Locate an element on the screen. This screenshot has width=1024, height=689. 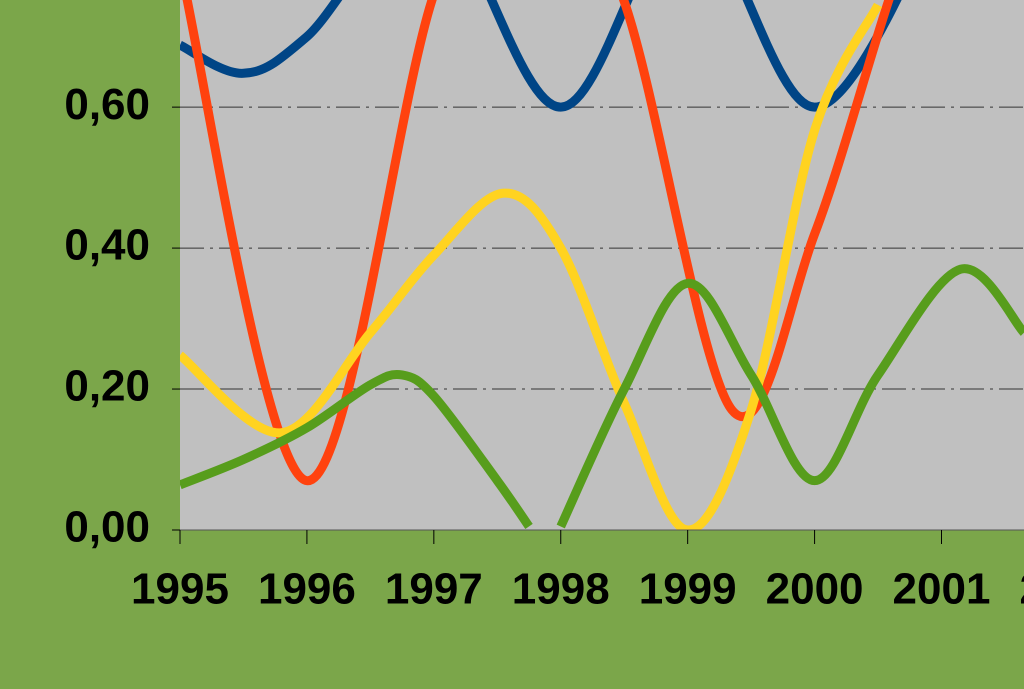
series-line is located at coordinates (541, 56).